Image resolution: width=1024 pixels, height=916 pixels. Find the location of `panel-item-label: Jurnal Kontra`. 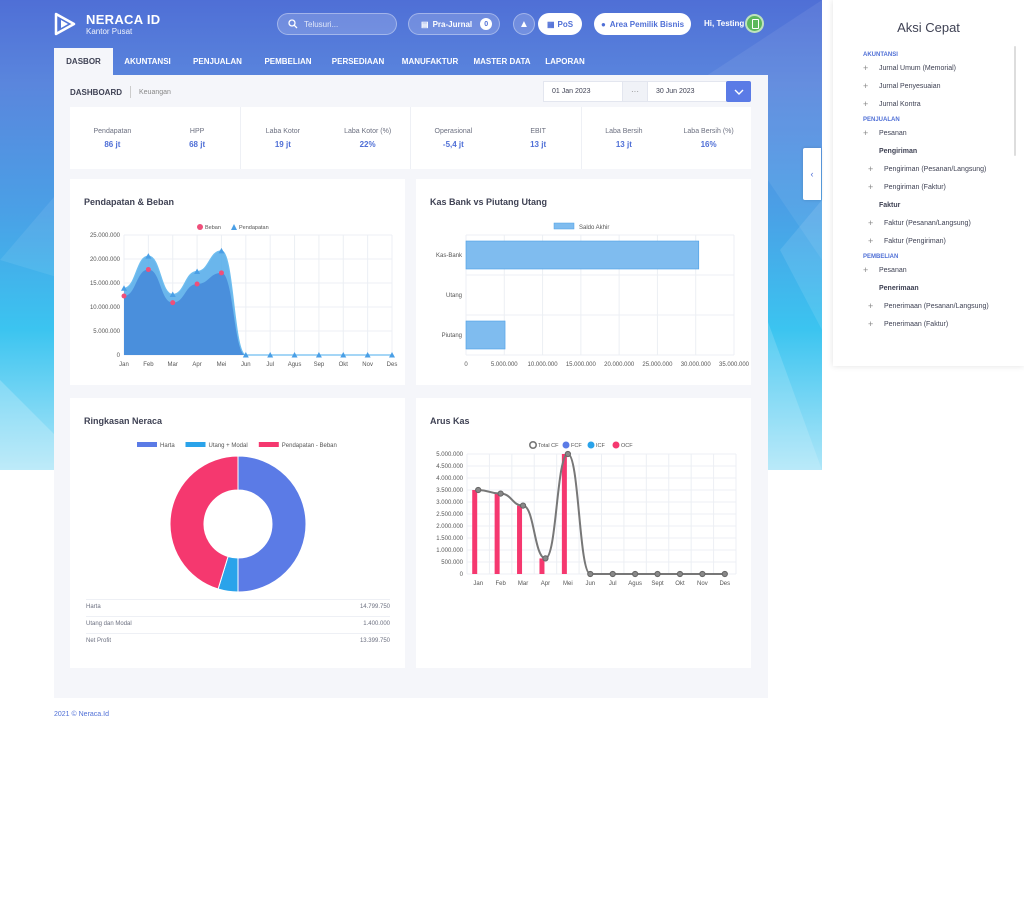

panel-item-label: Jurnal Kontra is located at coordinates (900, 104).